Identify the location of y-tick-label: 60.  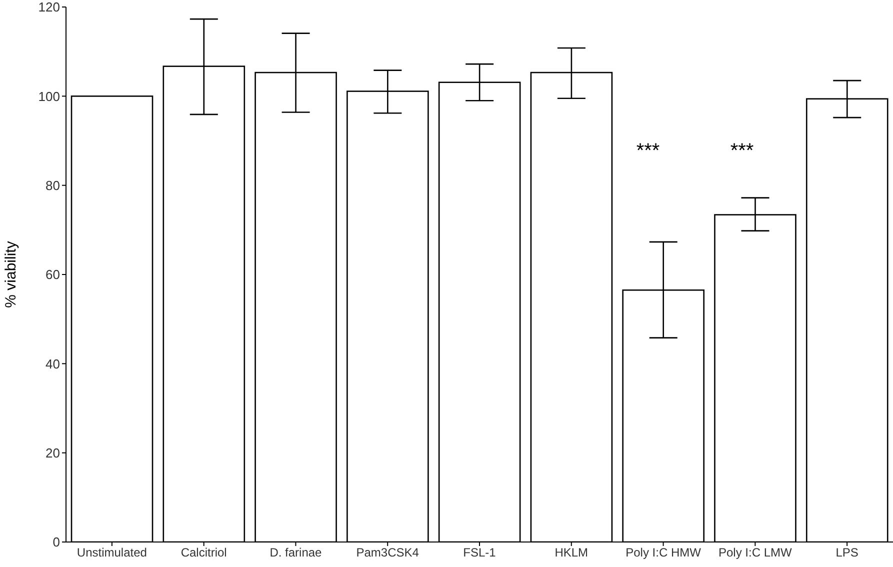
(53, 274).